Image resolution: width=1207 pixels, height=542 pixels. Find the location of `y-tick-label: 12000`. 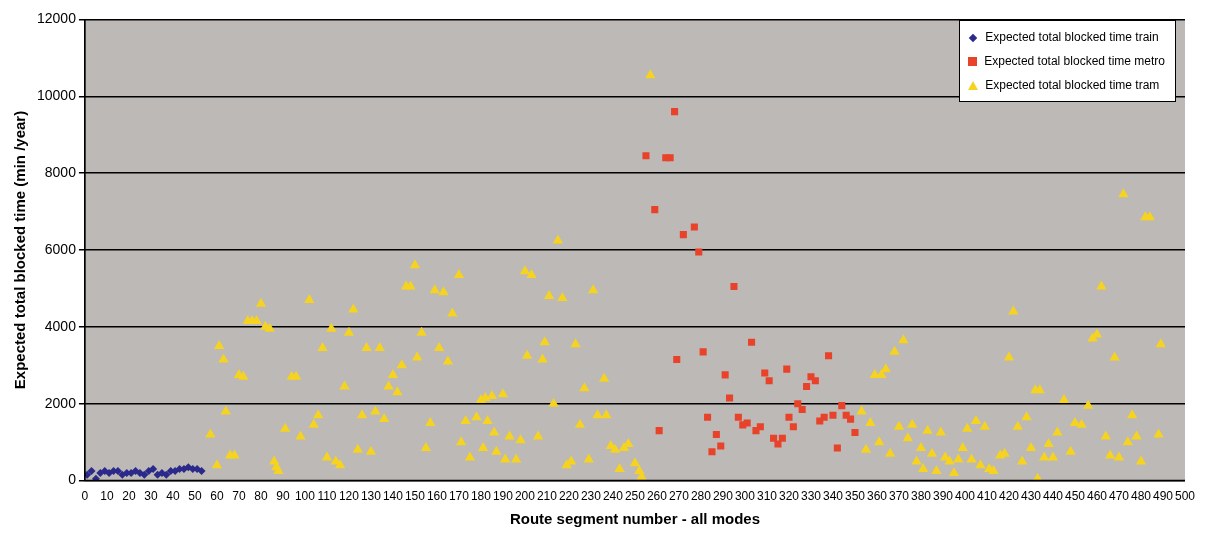

y-tick-label: 12000 is located at coordinates (56, 18).